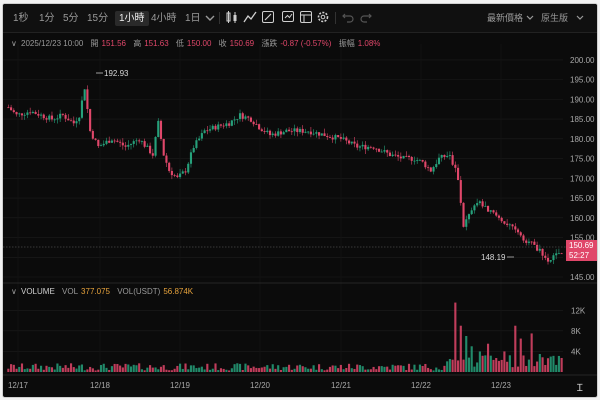 This screenshot has width=600, height=400. I want to click on collapse-legend-icon: ∨, so click(14, 43).